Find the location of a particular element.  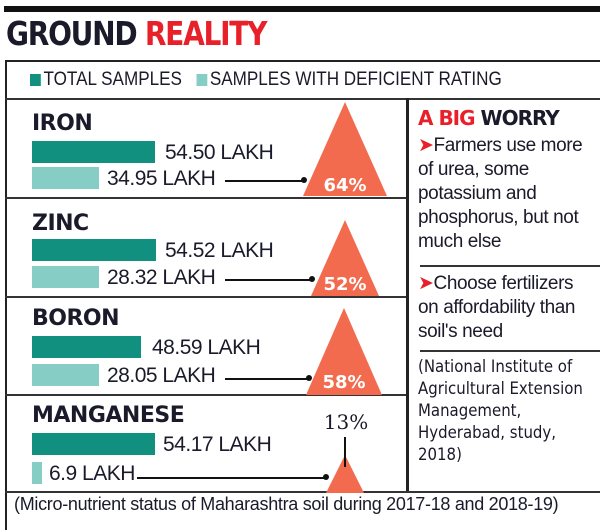

deficient-value: 28.32 LAKH is located at coordinates (161, 277).